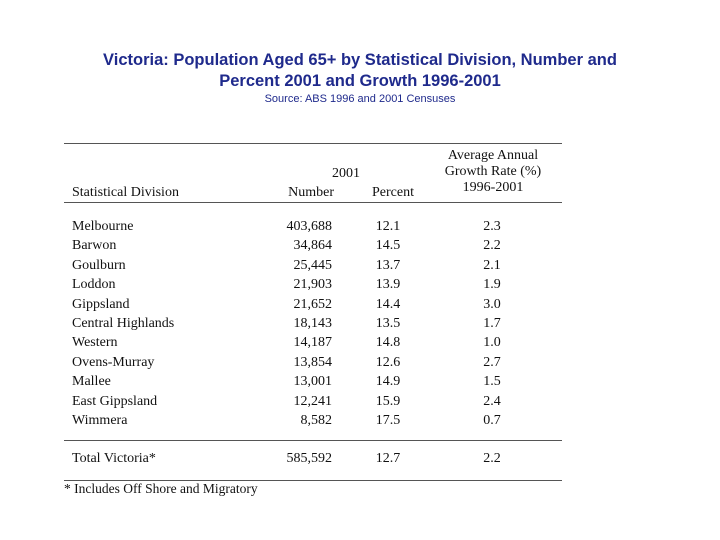 Image resolution: width=720 pixels, height=540 pixels. What do you see at coordinates (114, 459) in the screenshot?
I see `total-division: Total Victoria*` at bounding box center [114, 459].